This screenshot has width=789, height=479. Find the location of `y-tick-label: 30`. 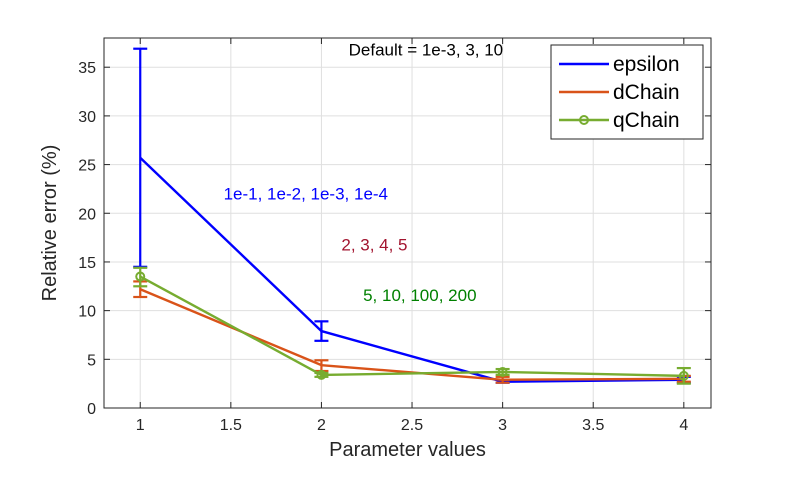

y-tick-label: 30 is located at coordinates (87, 117).